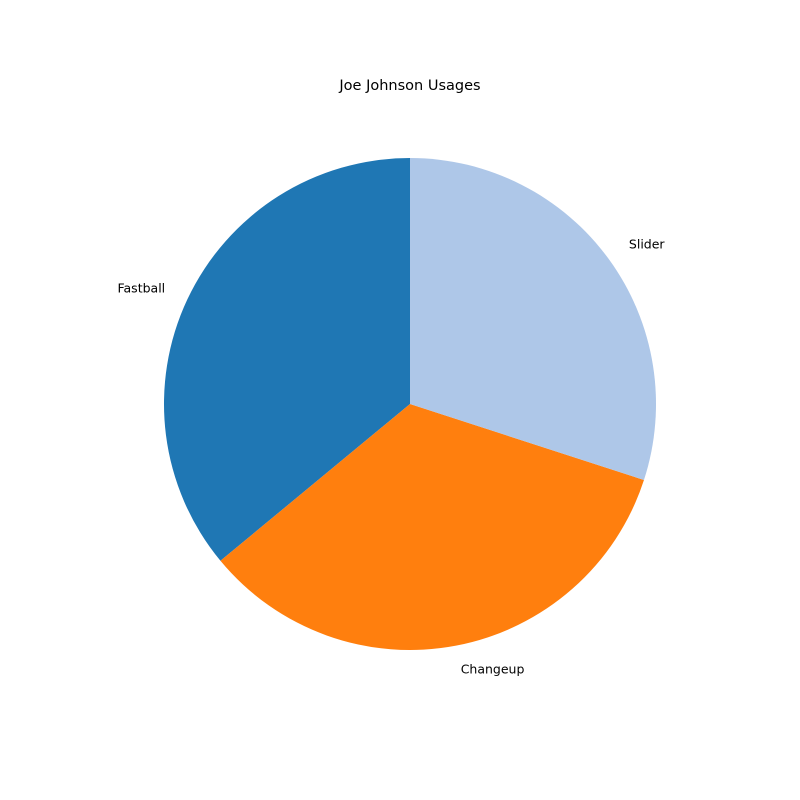 The width and height of the screenshot is (800, 800). I want to click on pie-slice-slider, so click(533, 319).